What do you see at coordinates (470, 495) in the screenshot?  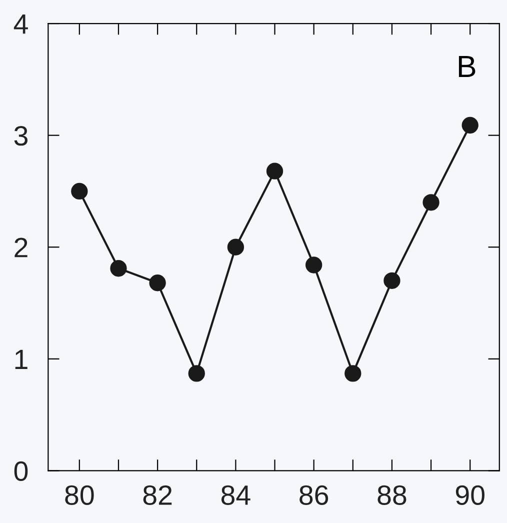 I see `x-tick-label: 90` at bounding box center [470, 495].